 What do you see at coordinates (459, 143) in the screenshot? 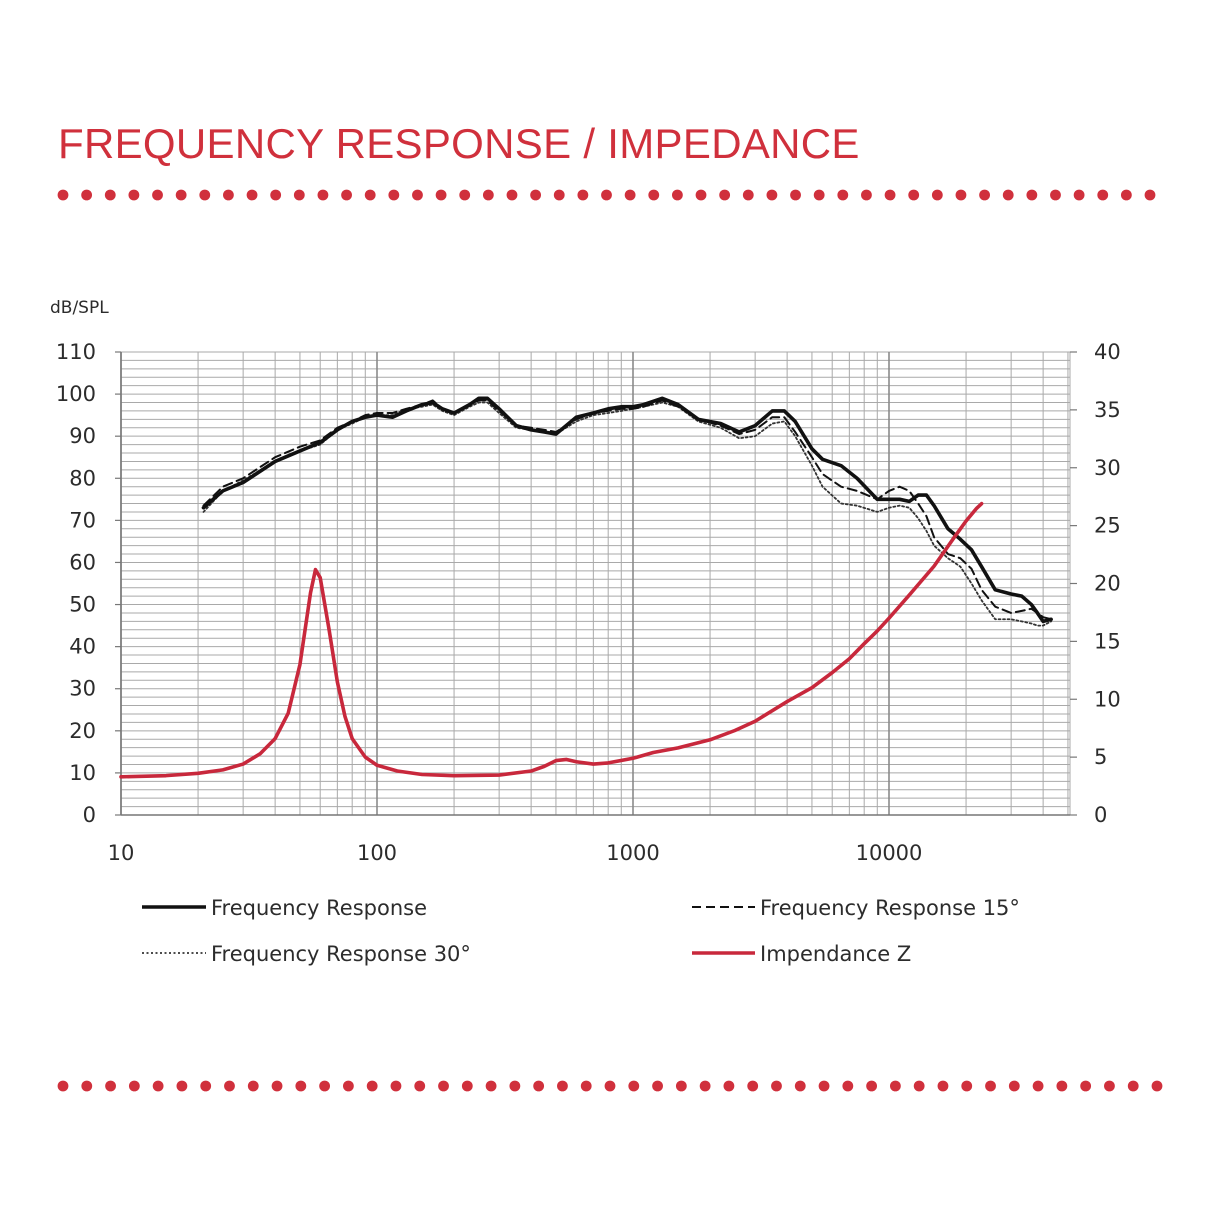
I see `page-title: FREQUENCY RESPONSE / IMPEDANCE` at bounding box center [459, 143].